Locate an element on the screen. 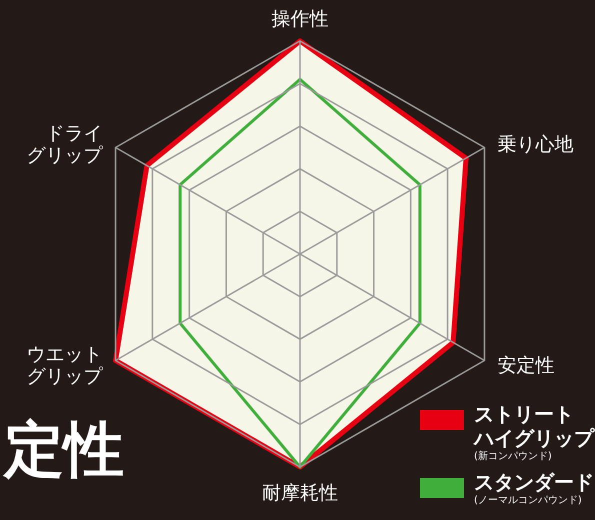 The width and height of the screenshot is (595, 520). spoke-label: 安定性 is located at coordinates (525, 365).